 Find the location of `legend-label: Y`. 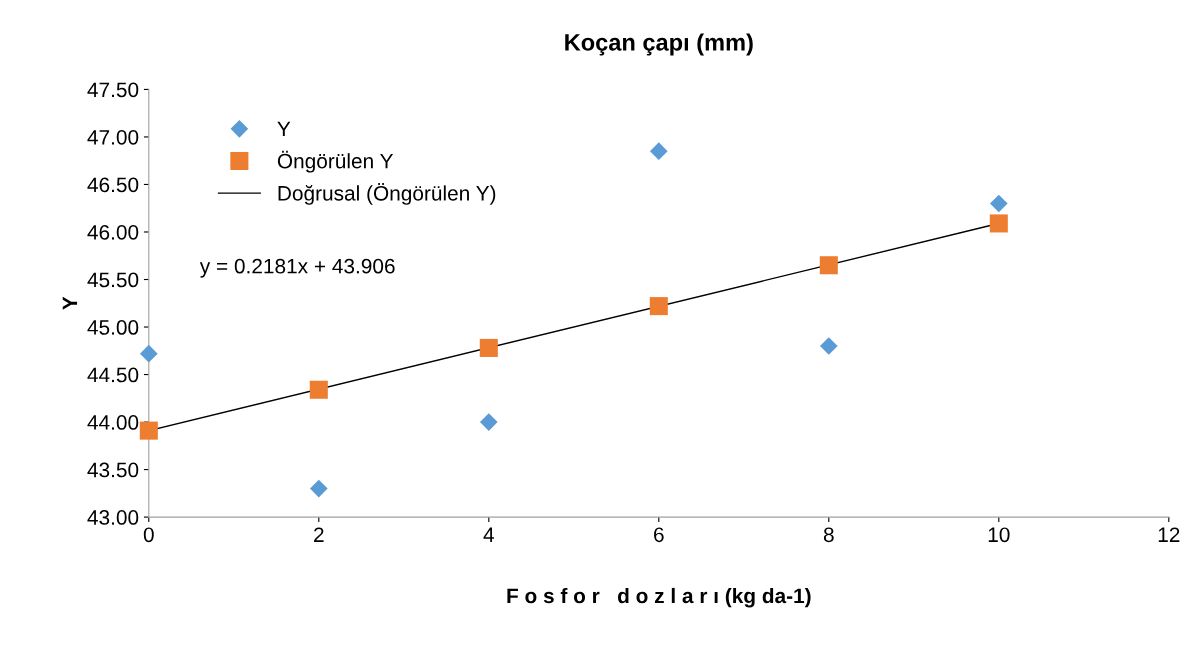

legend-label: Y is located at coordinates (284, 129).